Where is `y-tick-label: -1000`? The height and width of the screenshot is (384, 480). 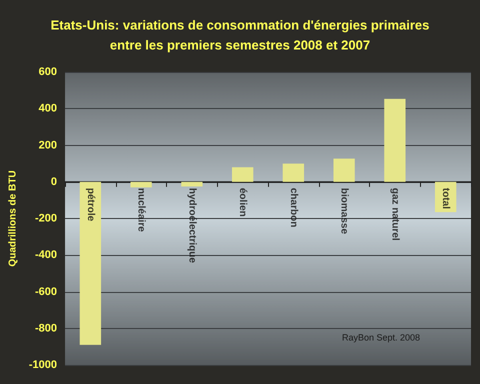 y-tick-label: -1000 is located at coordinates (43, 365).